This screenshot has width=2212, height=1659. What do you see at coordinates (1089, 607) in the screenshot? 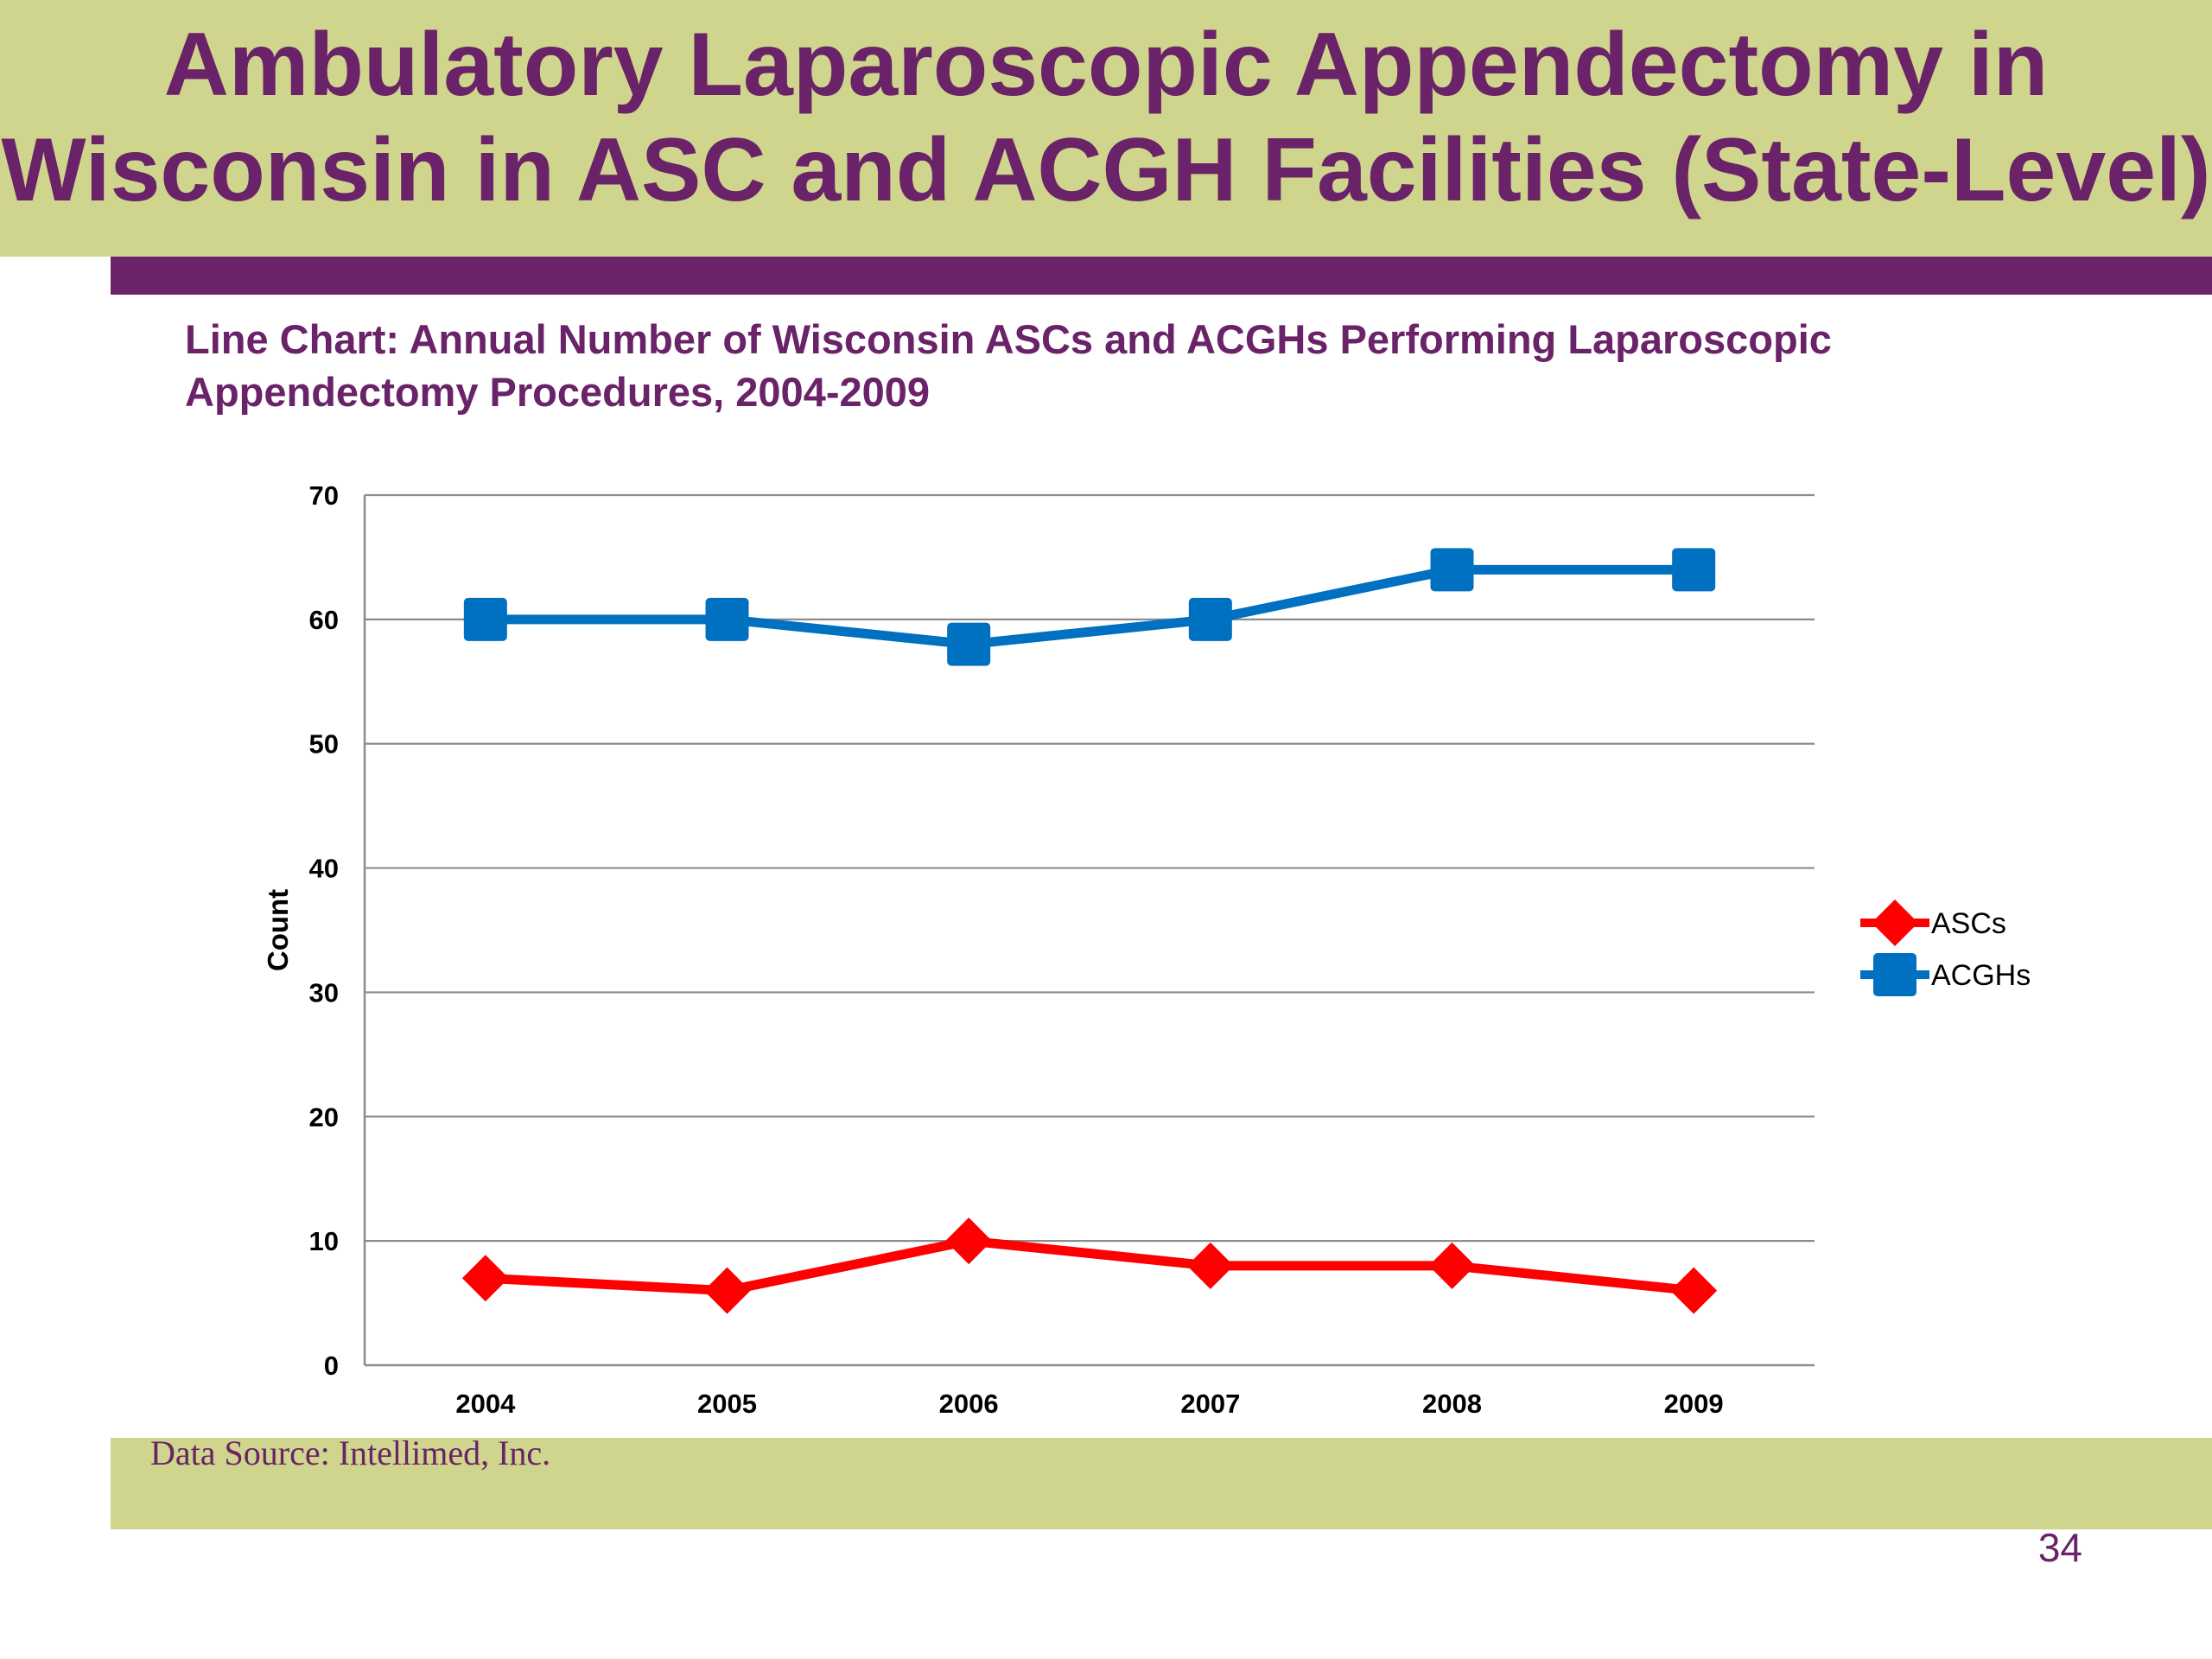
I see `acghs-series-line` at bounding box center [1089, 607].